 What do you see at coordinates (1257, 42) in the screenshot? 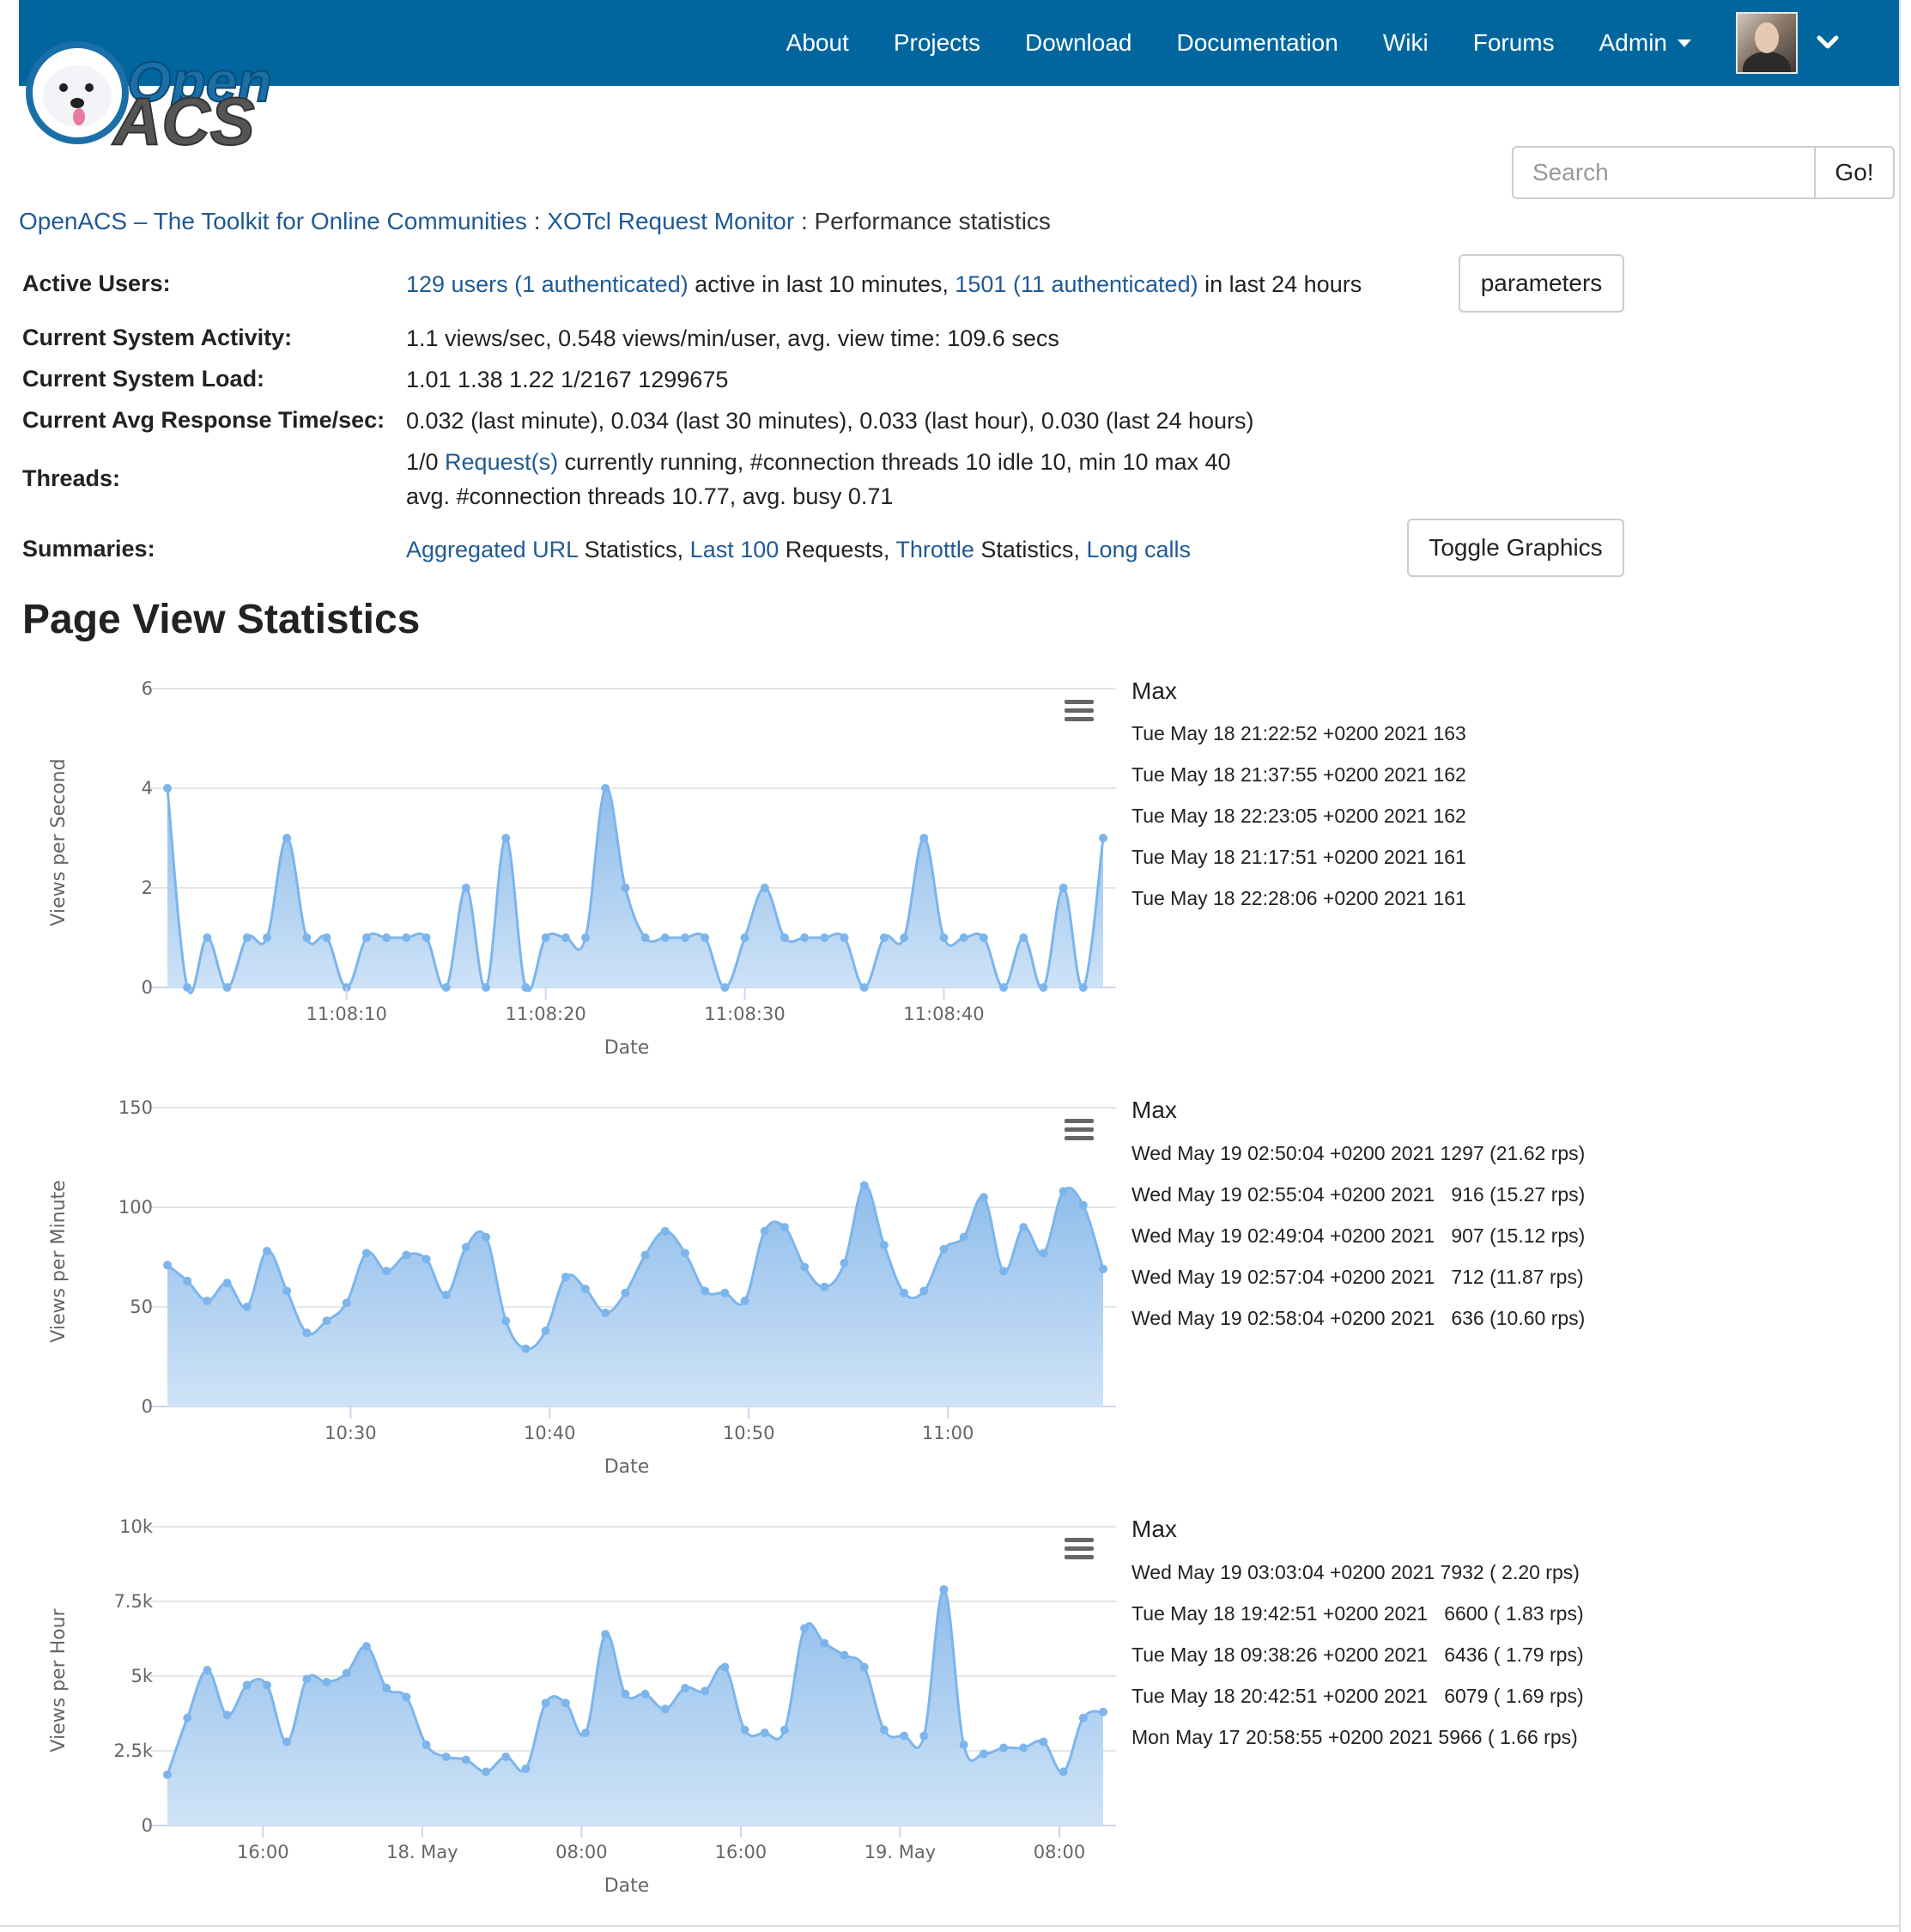
I see `nav-documentation: Documentation` at bounding box center [1257, 42].